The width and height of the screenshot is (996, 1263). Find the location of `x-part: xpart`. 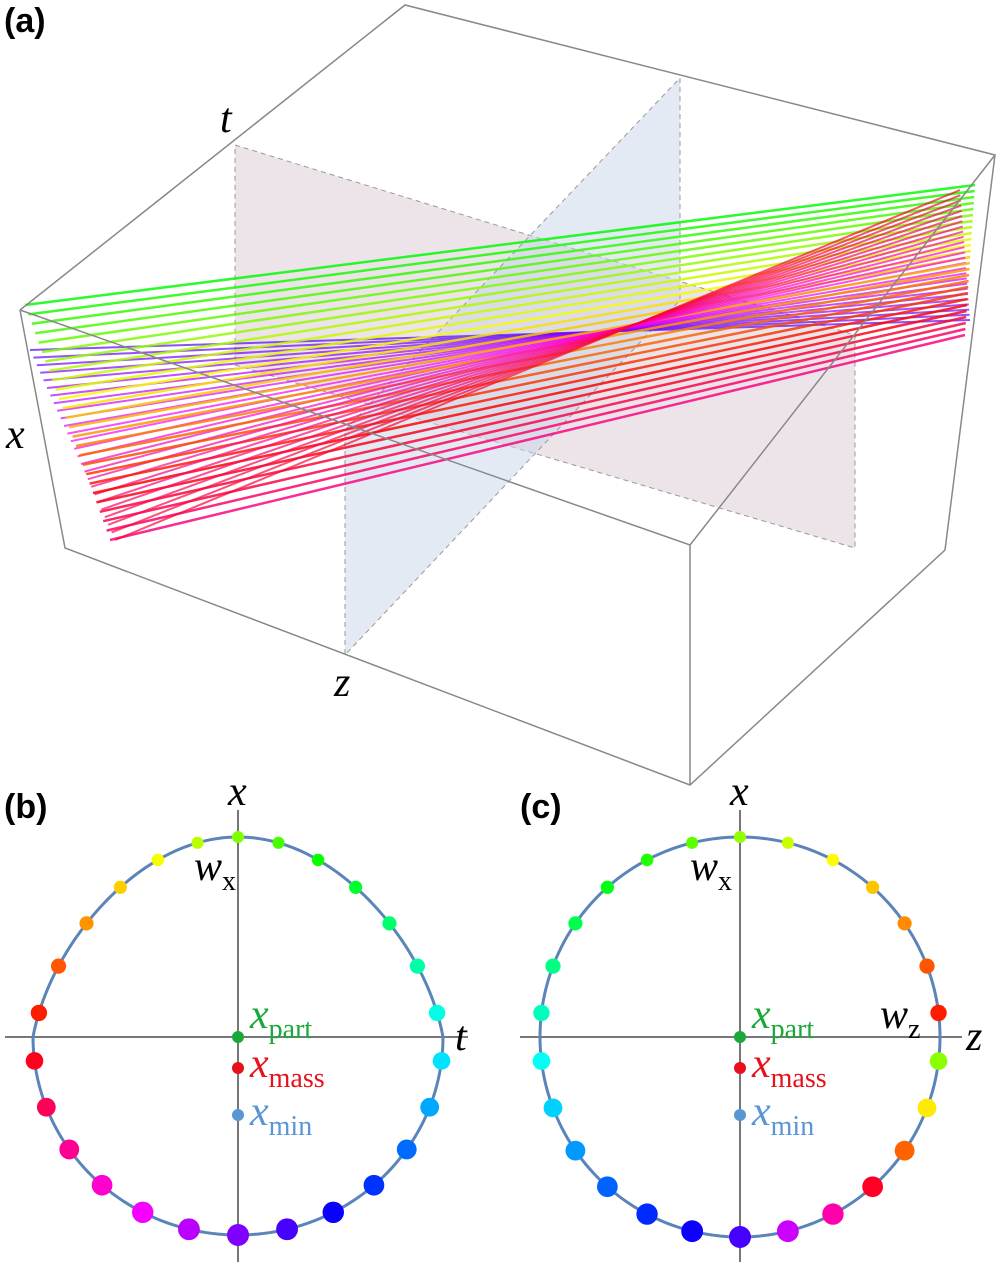

x-part: xpart is located at coordinates (782, 1018).